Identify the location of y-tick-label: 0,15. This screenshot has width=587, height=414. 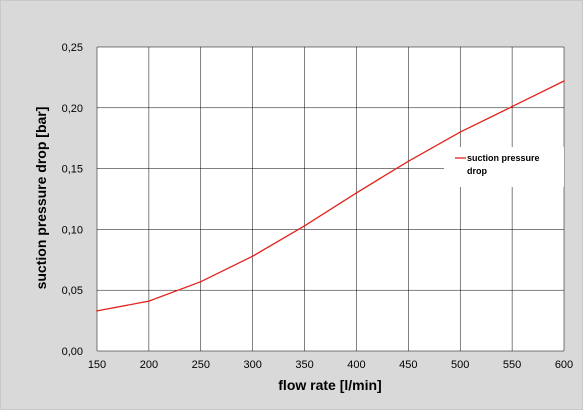
(72, 170).